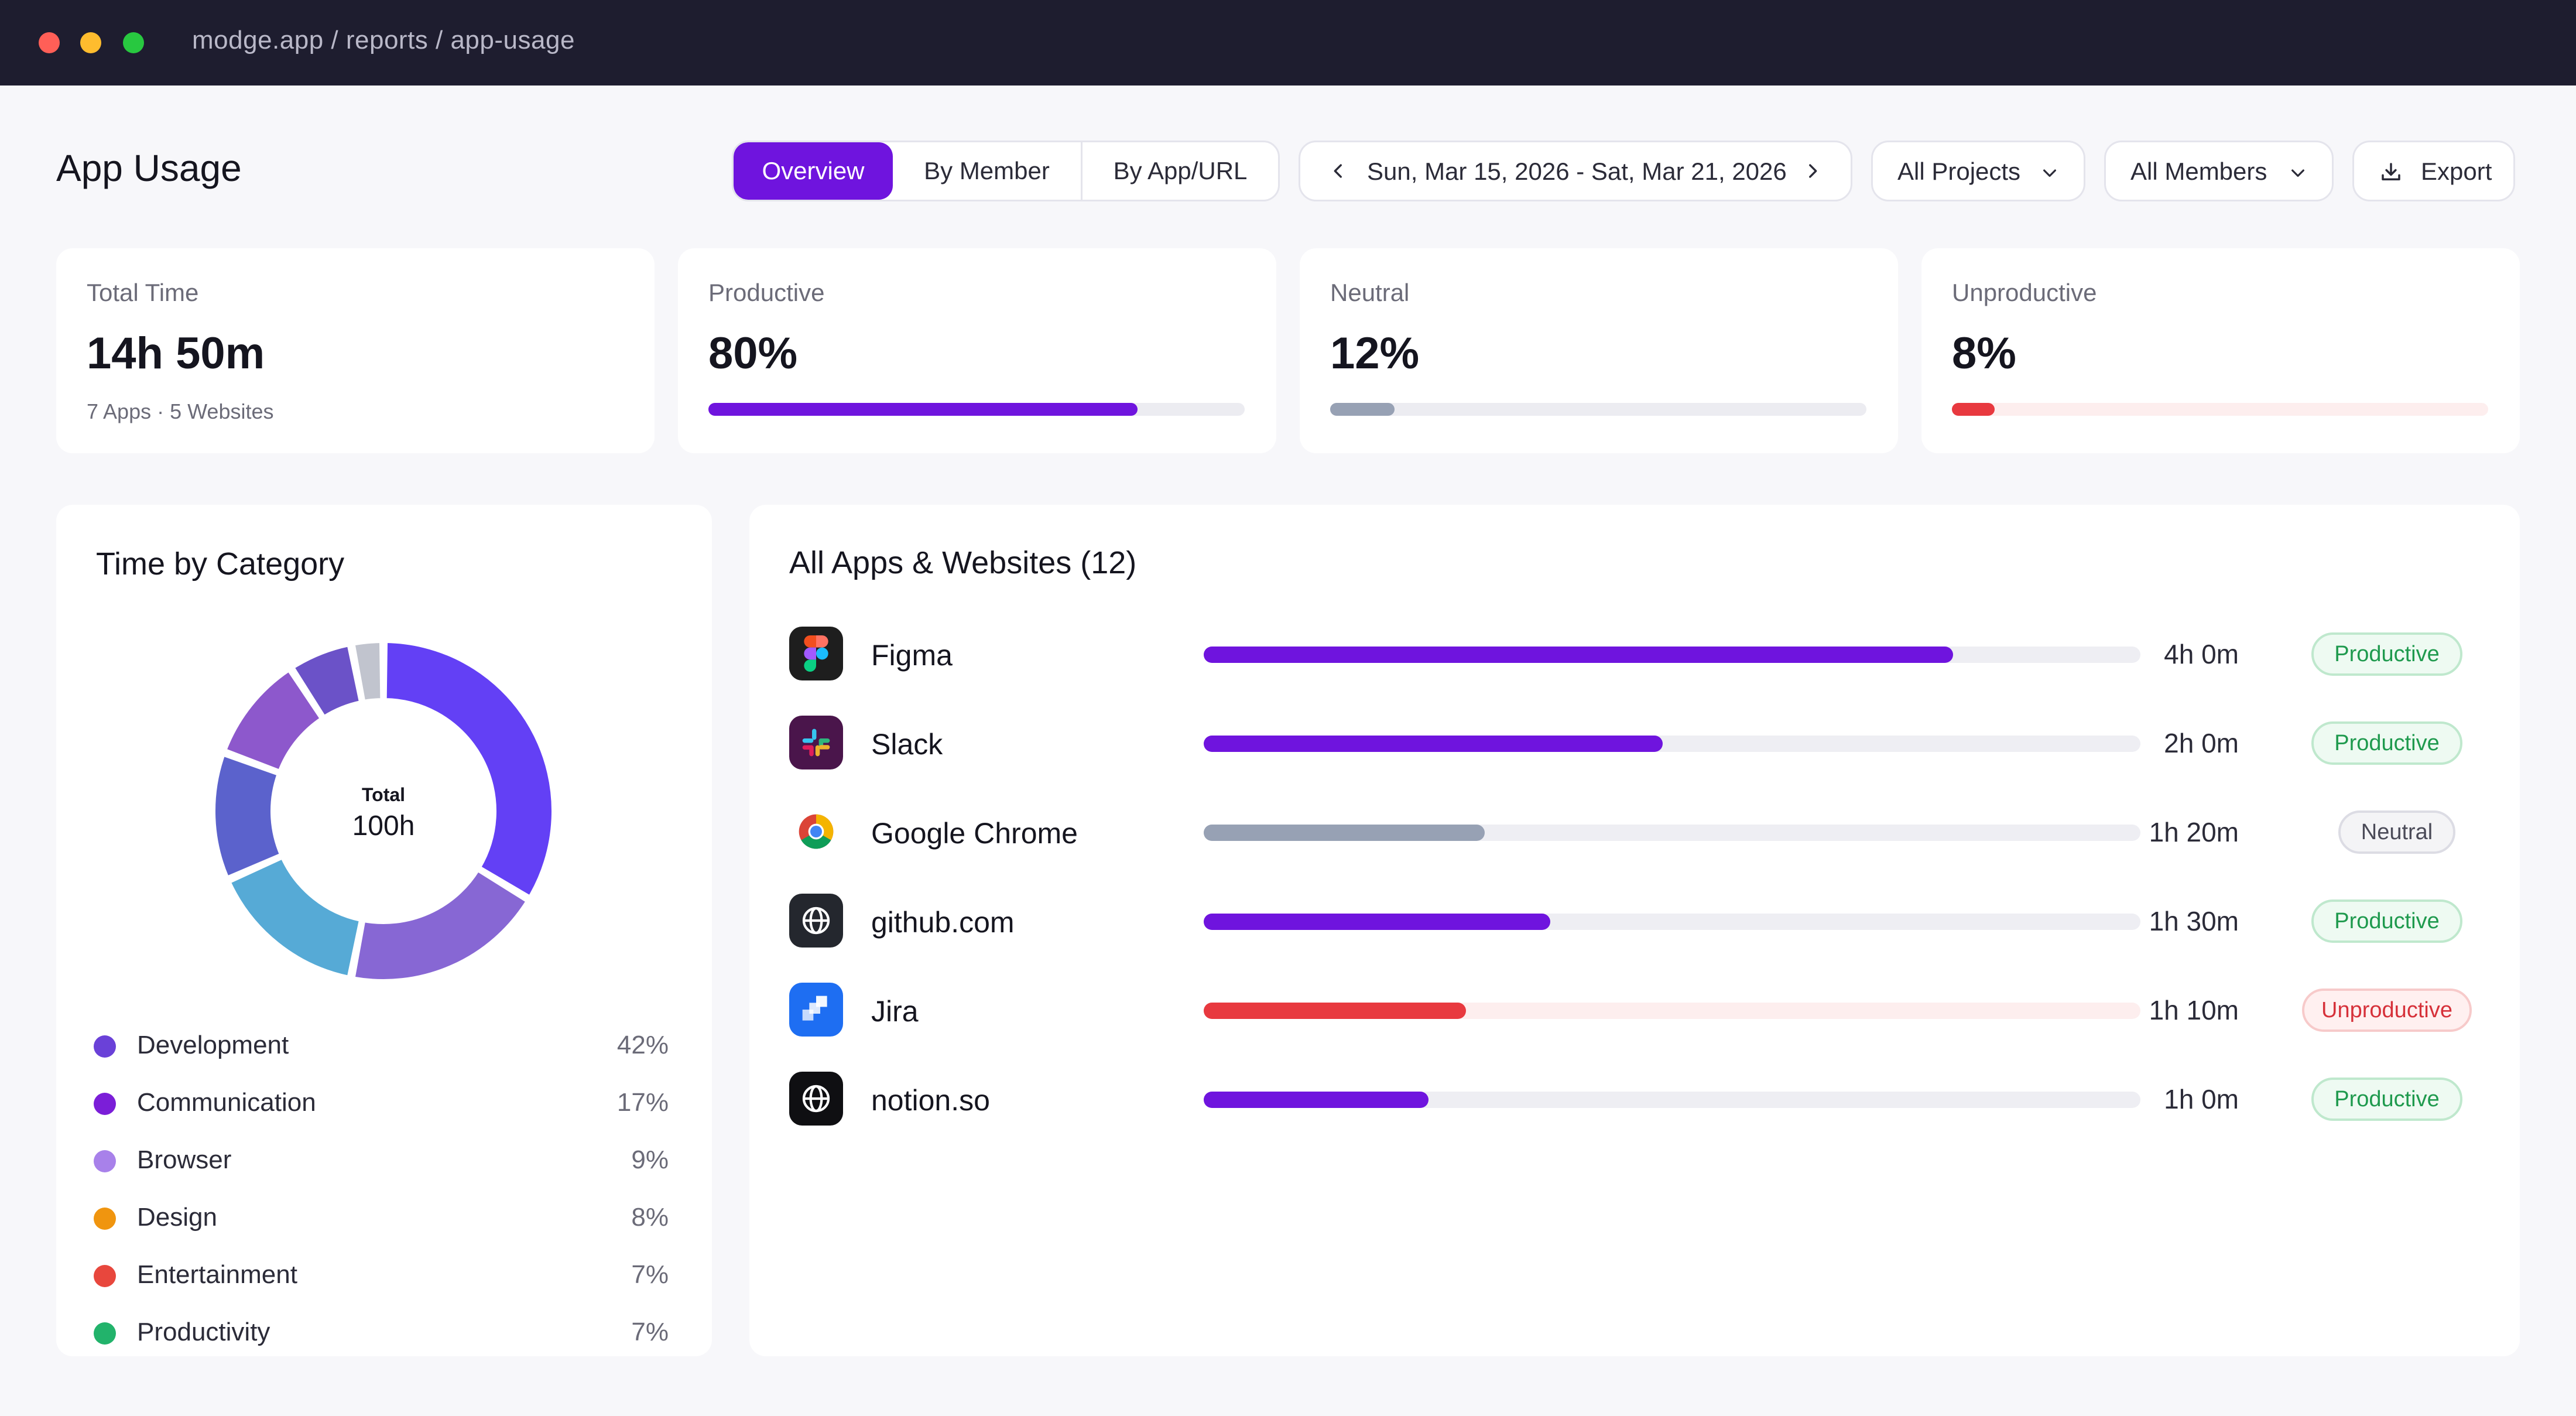  What do you see at coordinates (988, 171) in the screenshot?
I see `tab-by-member: By Member` at bounding box center [988, 171].